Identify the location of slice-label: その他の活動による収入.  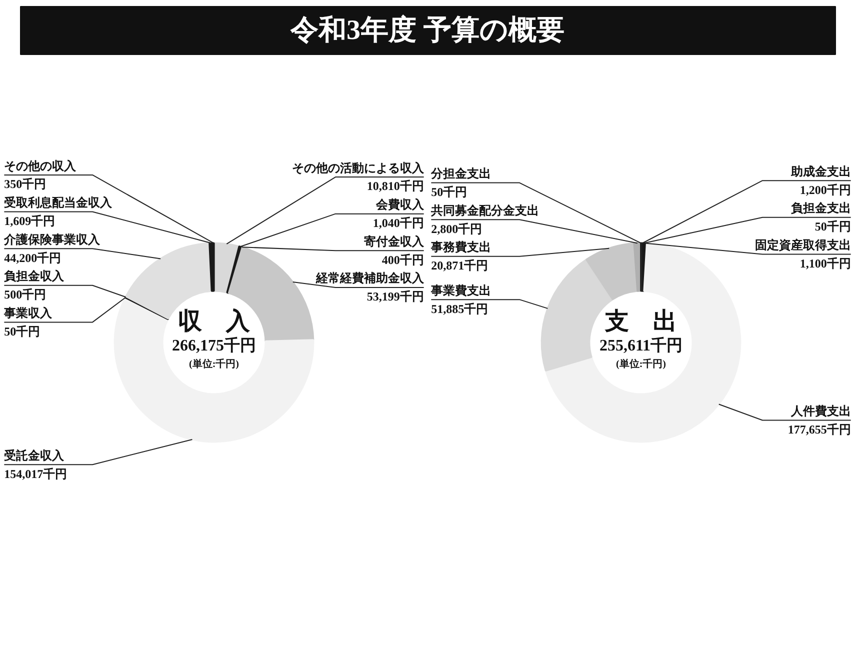
(358, 167).